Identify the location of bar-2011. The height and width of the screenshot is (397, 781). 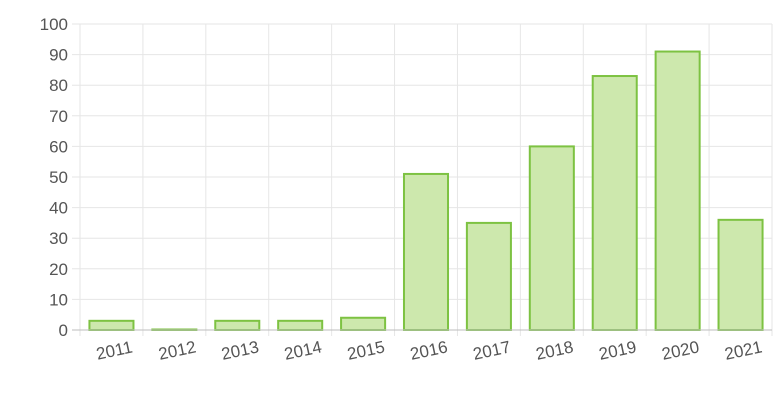
(111, 325).